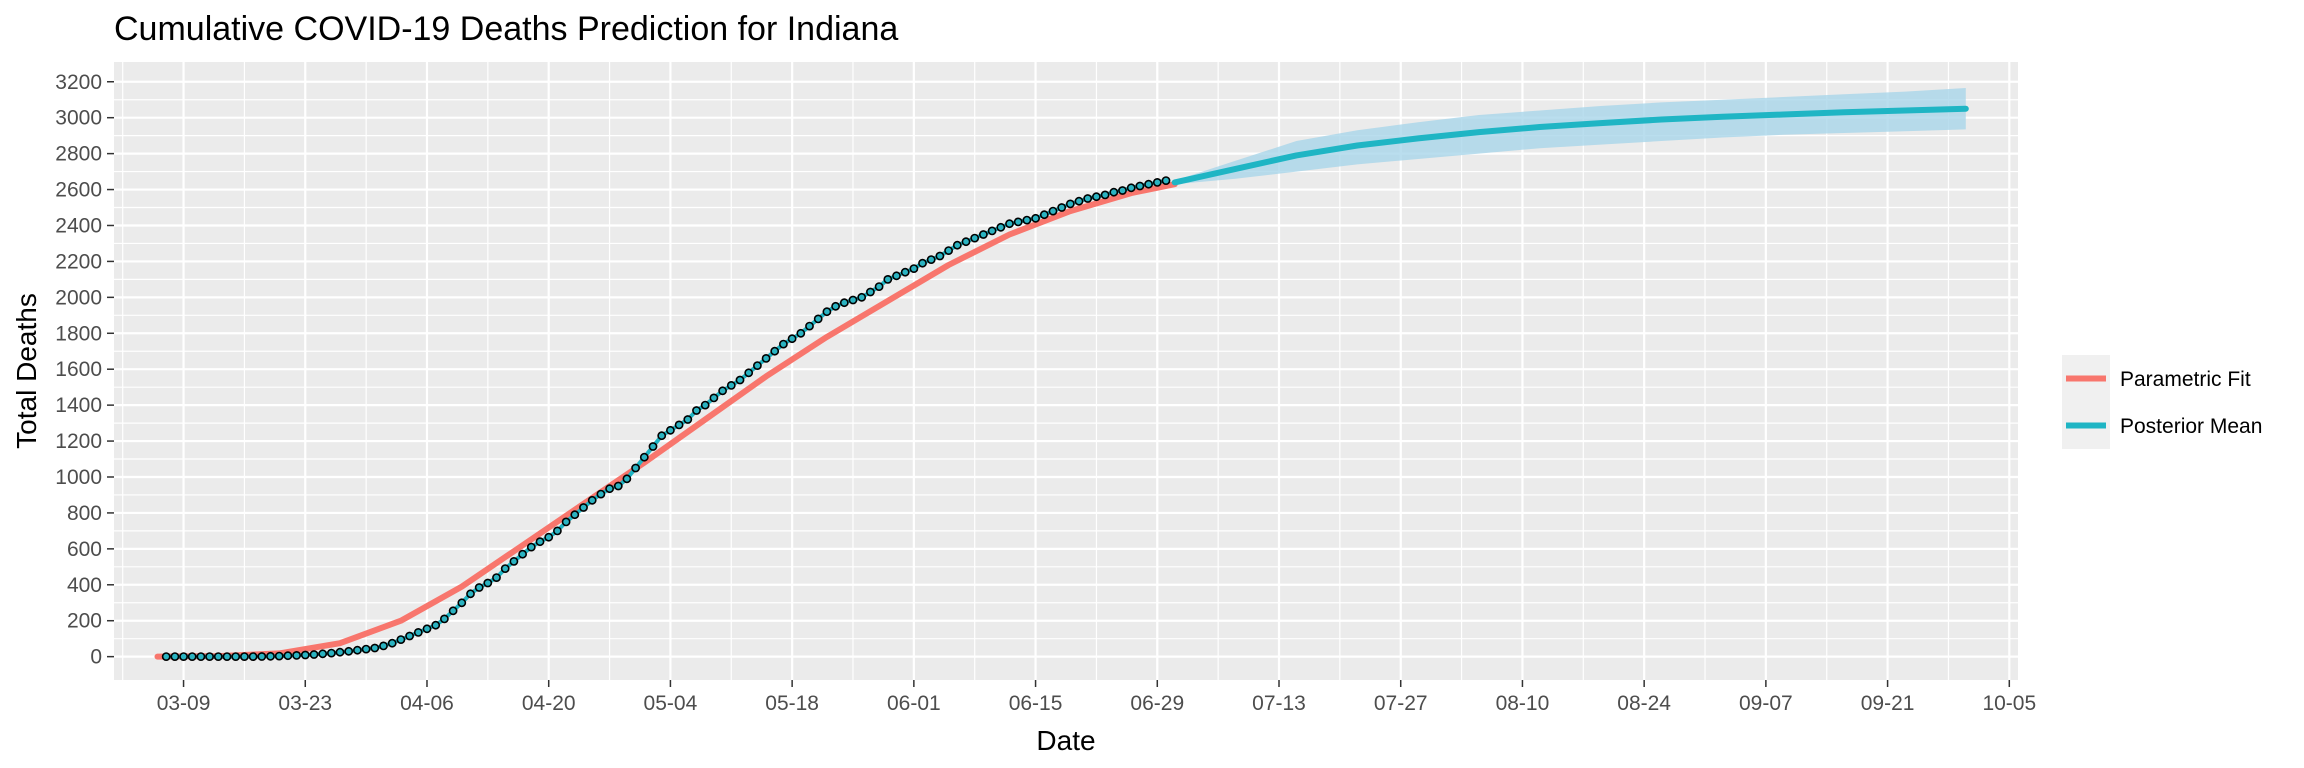 The height and width of the screenshot is (768, 2304). What do you see at coordinates (1279, 703) in the screenshot?
I see `x-tick-label: 07-13` at bounding box center [1279, 703].